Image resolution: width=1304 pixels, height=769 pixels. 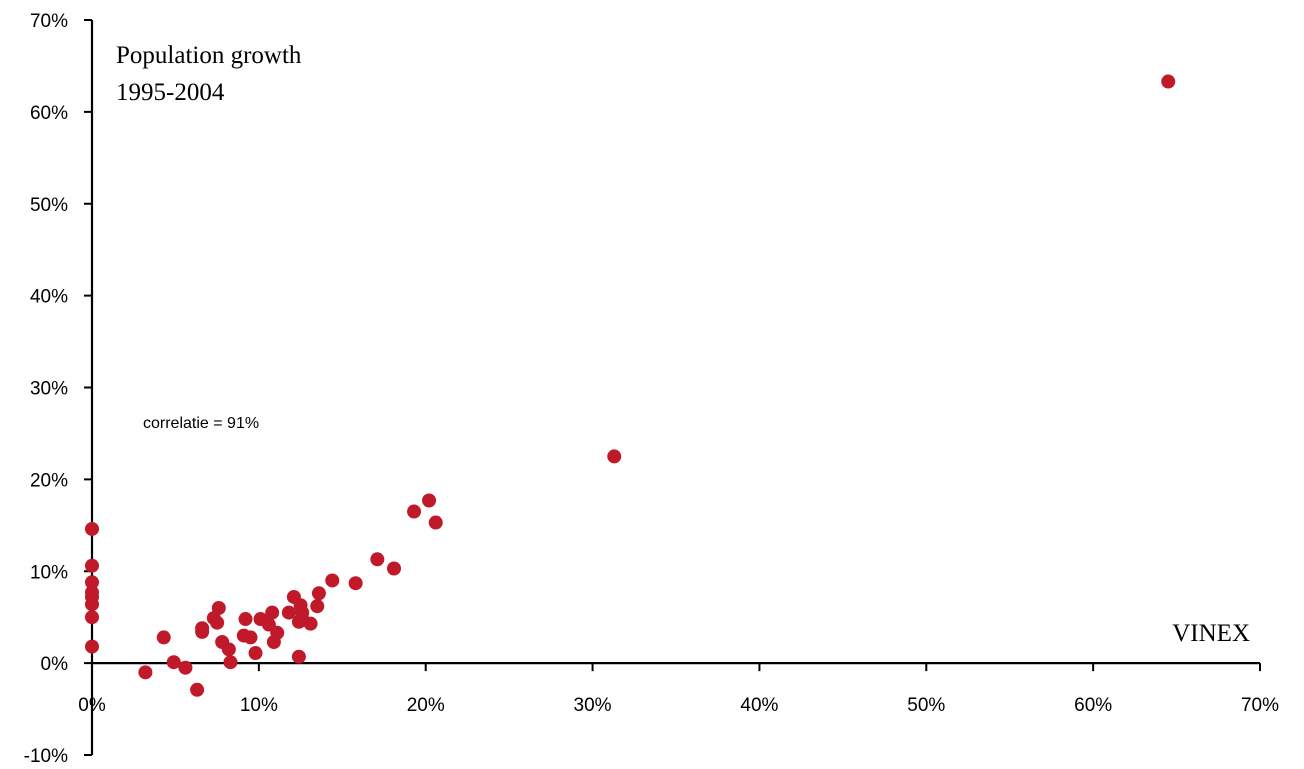 What do you see at coordinates (209, 74) in the screenshot?
I see `chart-title: Population growth 1995-2004` at bounding box center [209, 74].